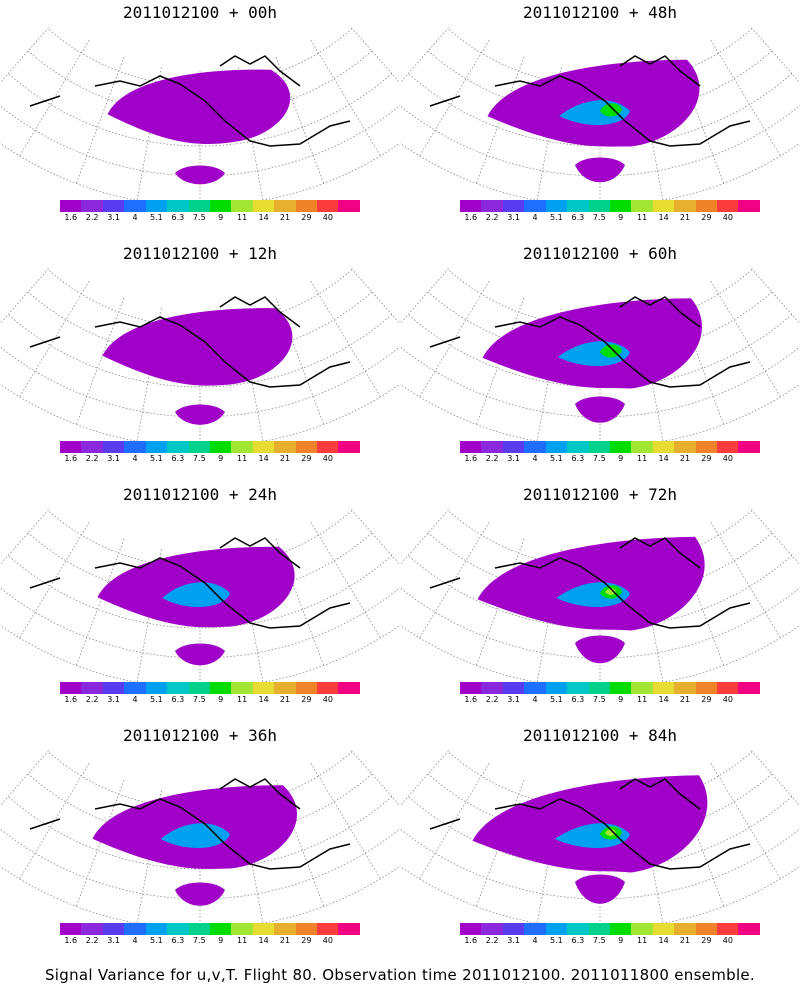  Describe the element at coordinates (200, 253) in the screenshot. I see `panel-title: 2011012100 + 12h` at that location.